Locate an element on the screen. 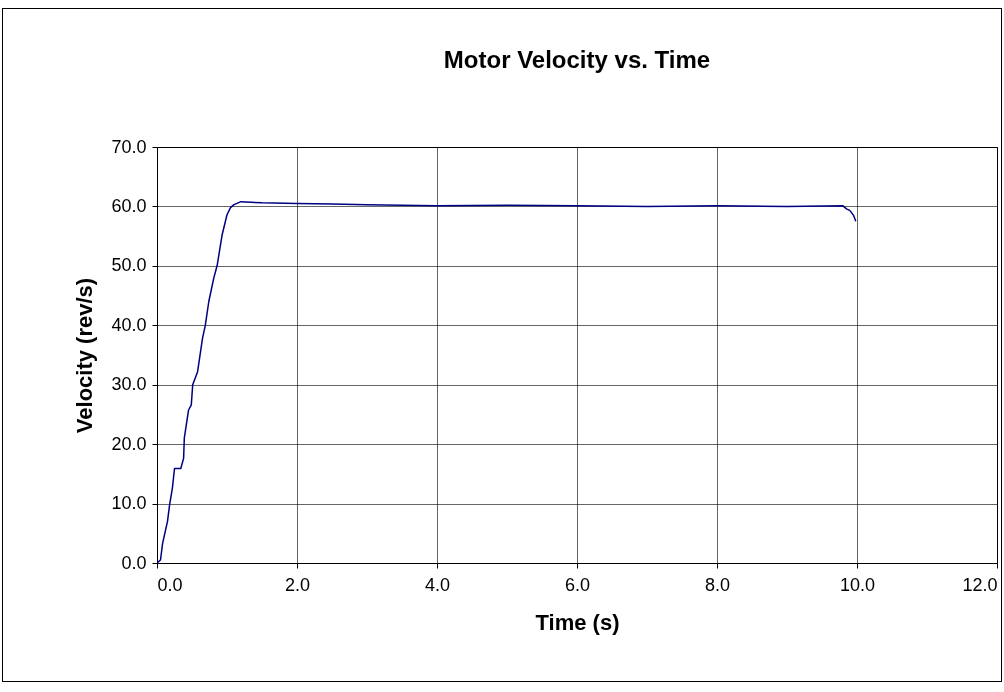  x-tick-label: 10.0 is located at coordinates (857, 584).